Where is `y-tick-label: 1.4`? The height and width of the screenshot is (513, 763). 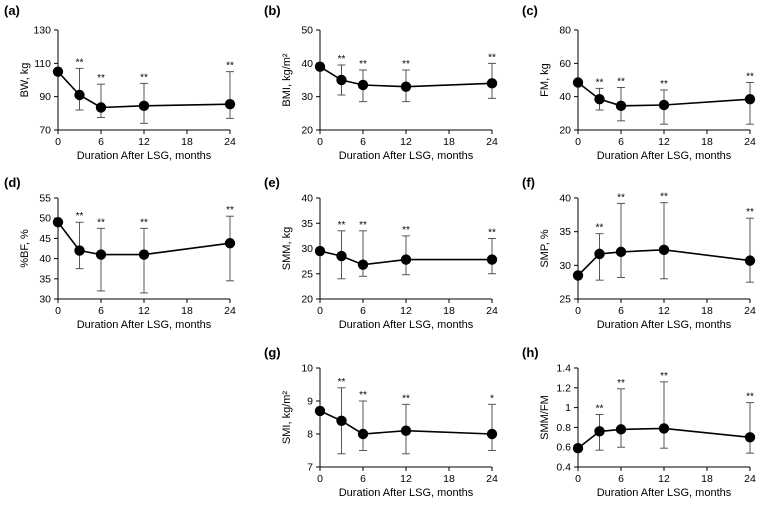
y-tick-label: 1.4 is located at coordinates (563, 369).